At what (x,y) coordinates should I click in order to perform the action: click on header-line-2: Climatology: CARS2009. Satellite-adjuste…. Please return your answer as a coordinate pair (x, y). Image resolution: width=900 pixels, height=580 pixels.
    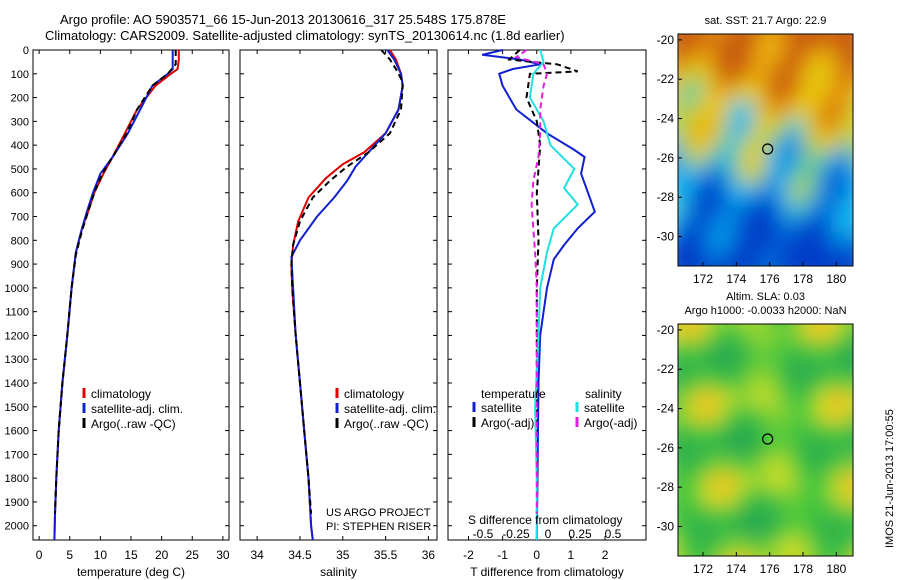
    Looking at the image, I should click on (305, 35).